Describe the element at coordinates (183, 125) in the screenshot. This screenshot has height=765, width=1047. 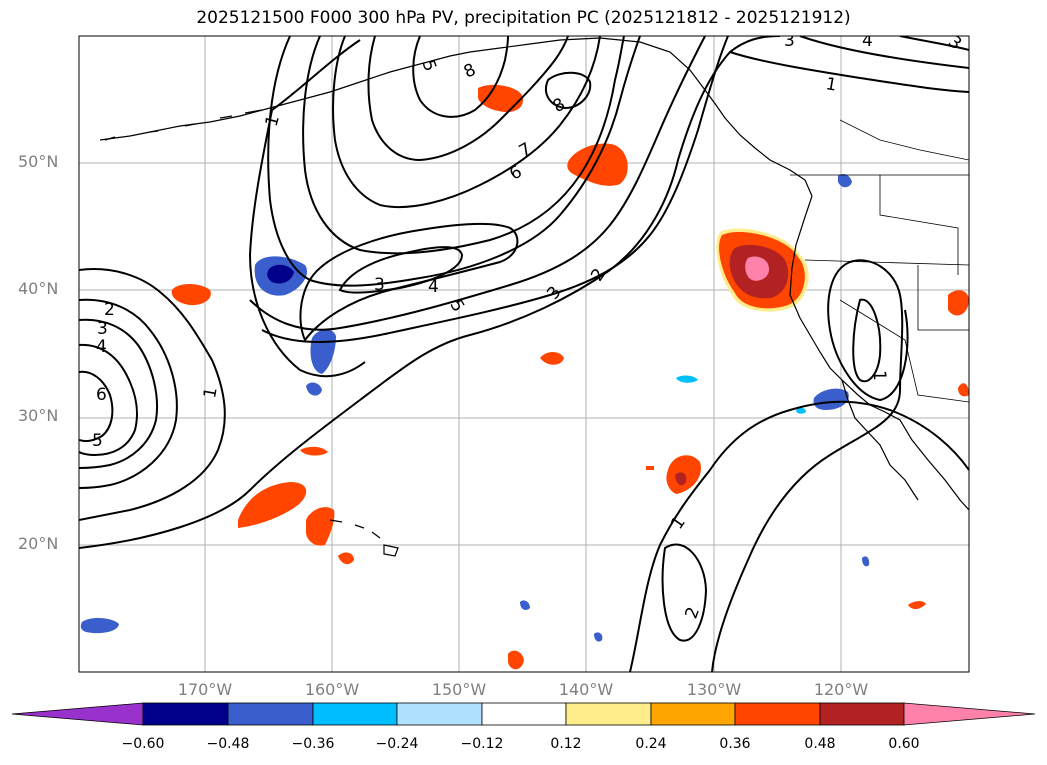
I see `aleutians` at that location.